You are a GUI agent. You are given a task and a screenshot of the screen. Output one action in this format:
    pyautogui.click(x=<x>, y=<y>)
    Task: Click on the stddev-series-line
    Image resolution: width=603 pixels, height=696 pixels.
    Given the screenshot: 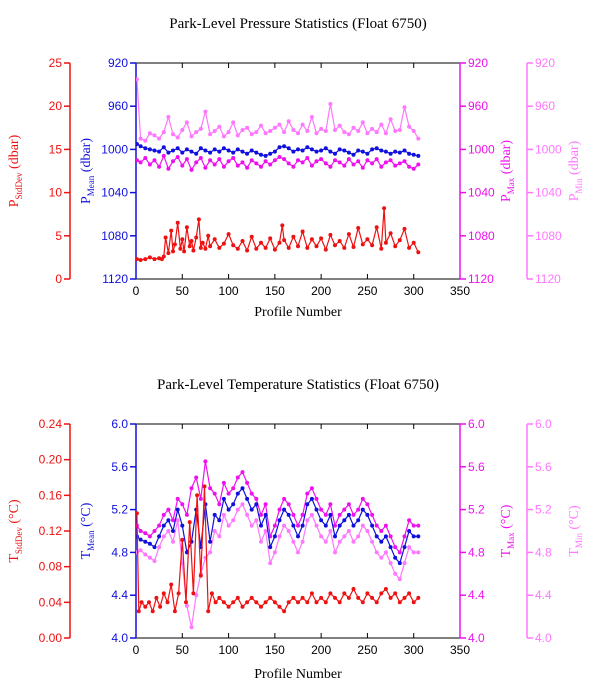 What is the action you would take?
    pyautogui.click(x=277, y=234)
    